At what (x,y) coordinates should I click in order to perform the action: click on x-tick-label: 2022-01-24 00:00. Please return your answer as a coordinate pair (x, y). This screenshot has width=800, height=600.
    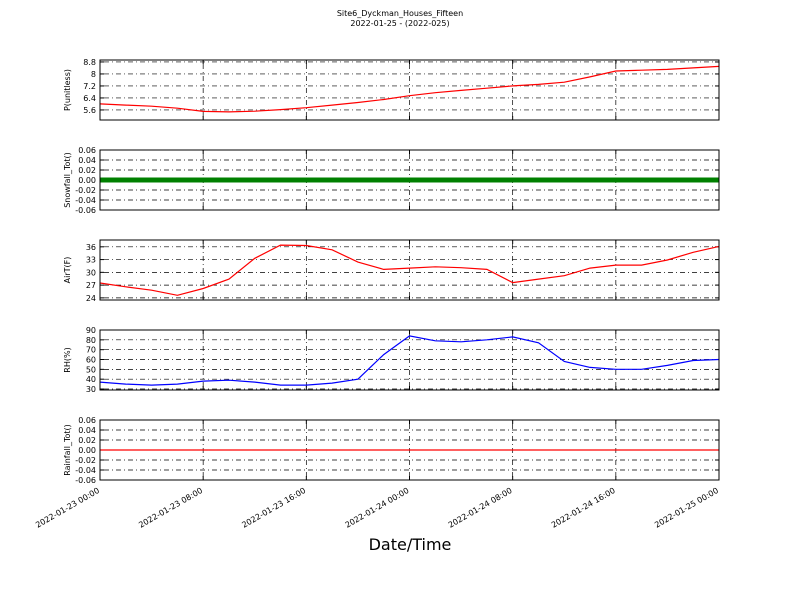
    Looking at the image, I should click on (377, 508).